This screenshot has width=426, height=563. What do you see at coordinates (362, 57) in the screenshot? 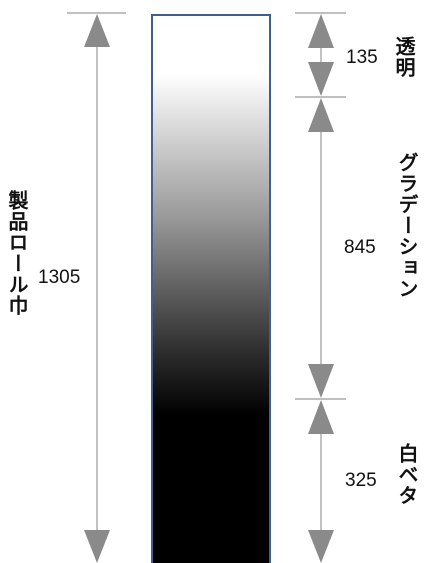
I see `transparent-value: 135` at bounding box center [362, 57].